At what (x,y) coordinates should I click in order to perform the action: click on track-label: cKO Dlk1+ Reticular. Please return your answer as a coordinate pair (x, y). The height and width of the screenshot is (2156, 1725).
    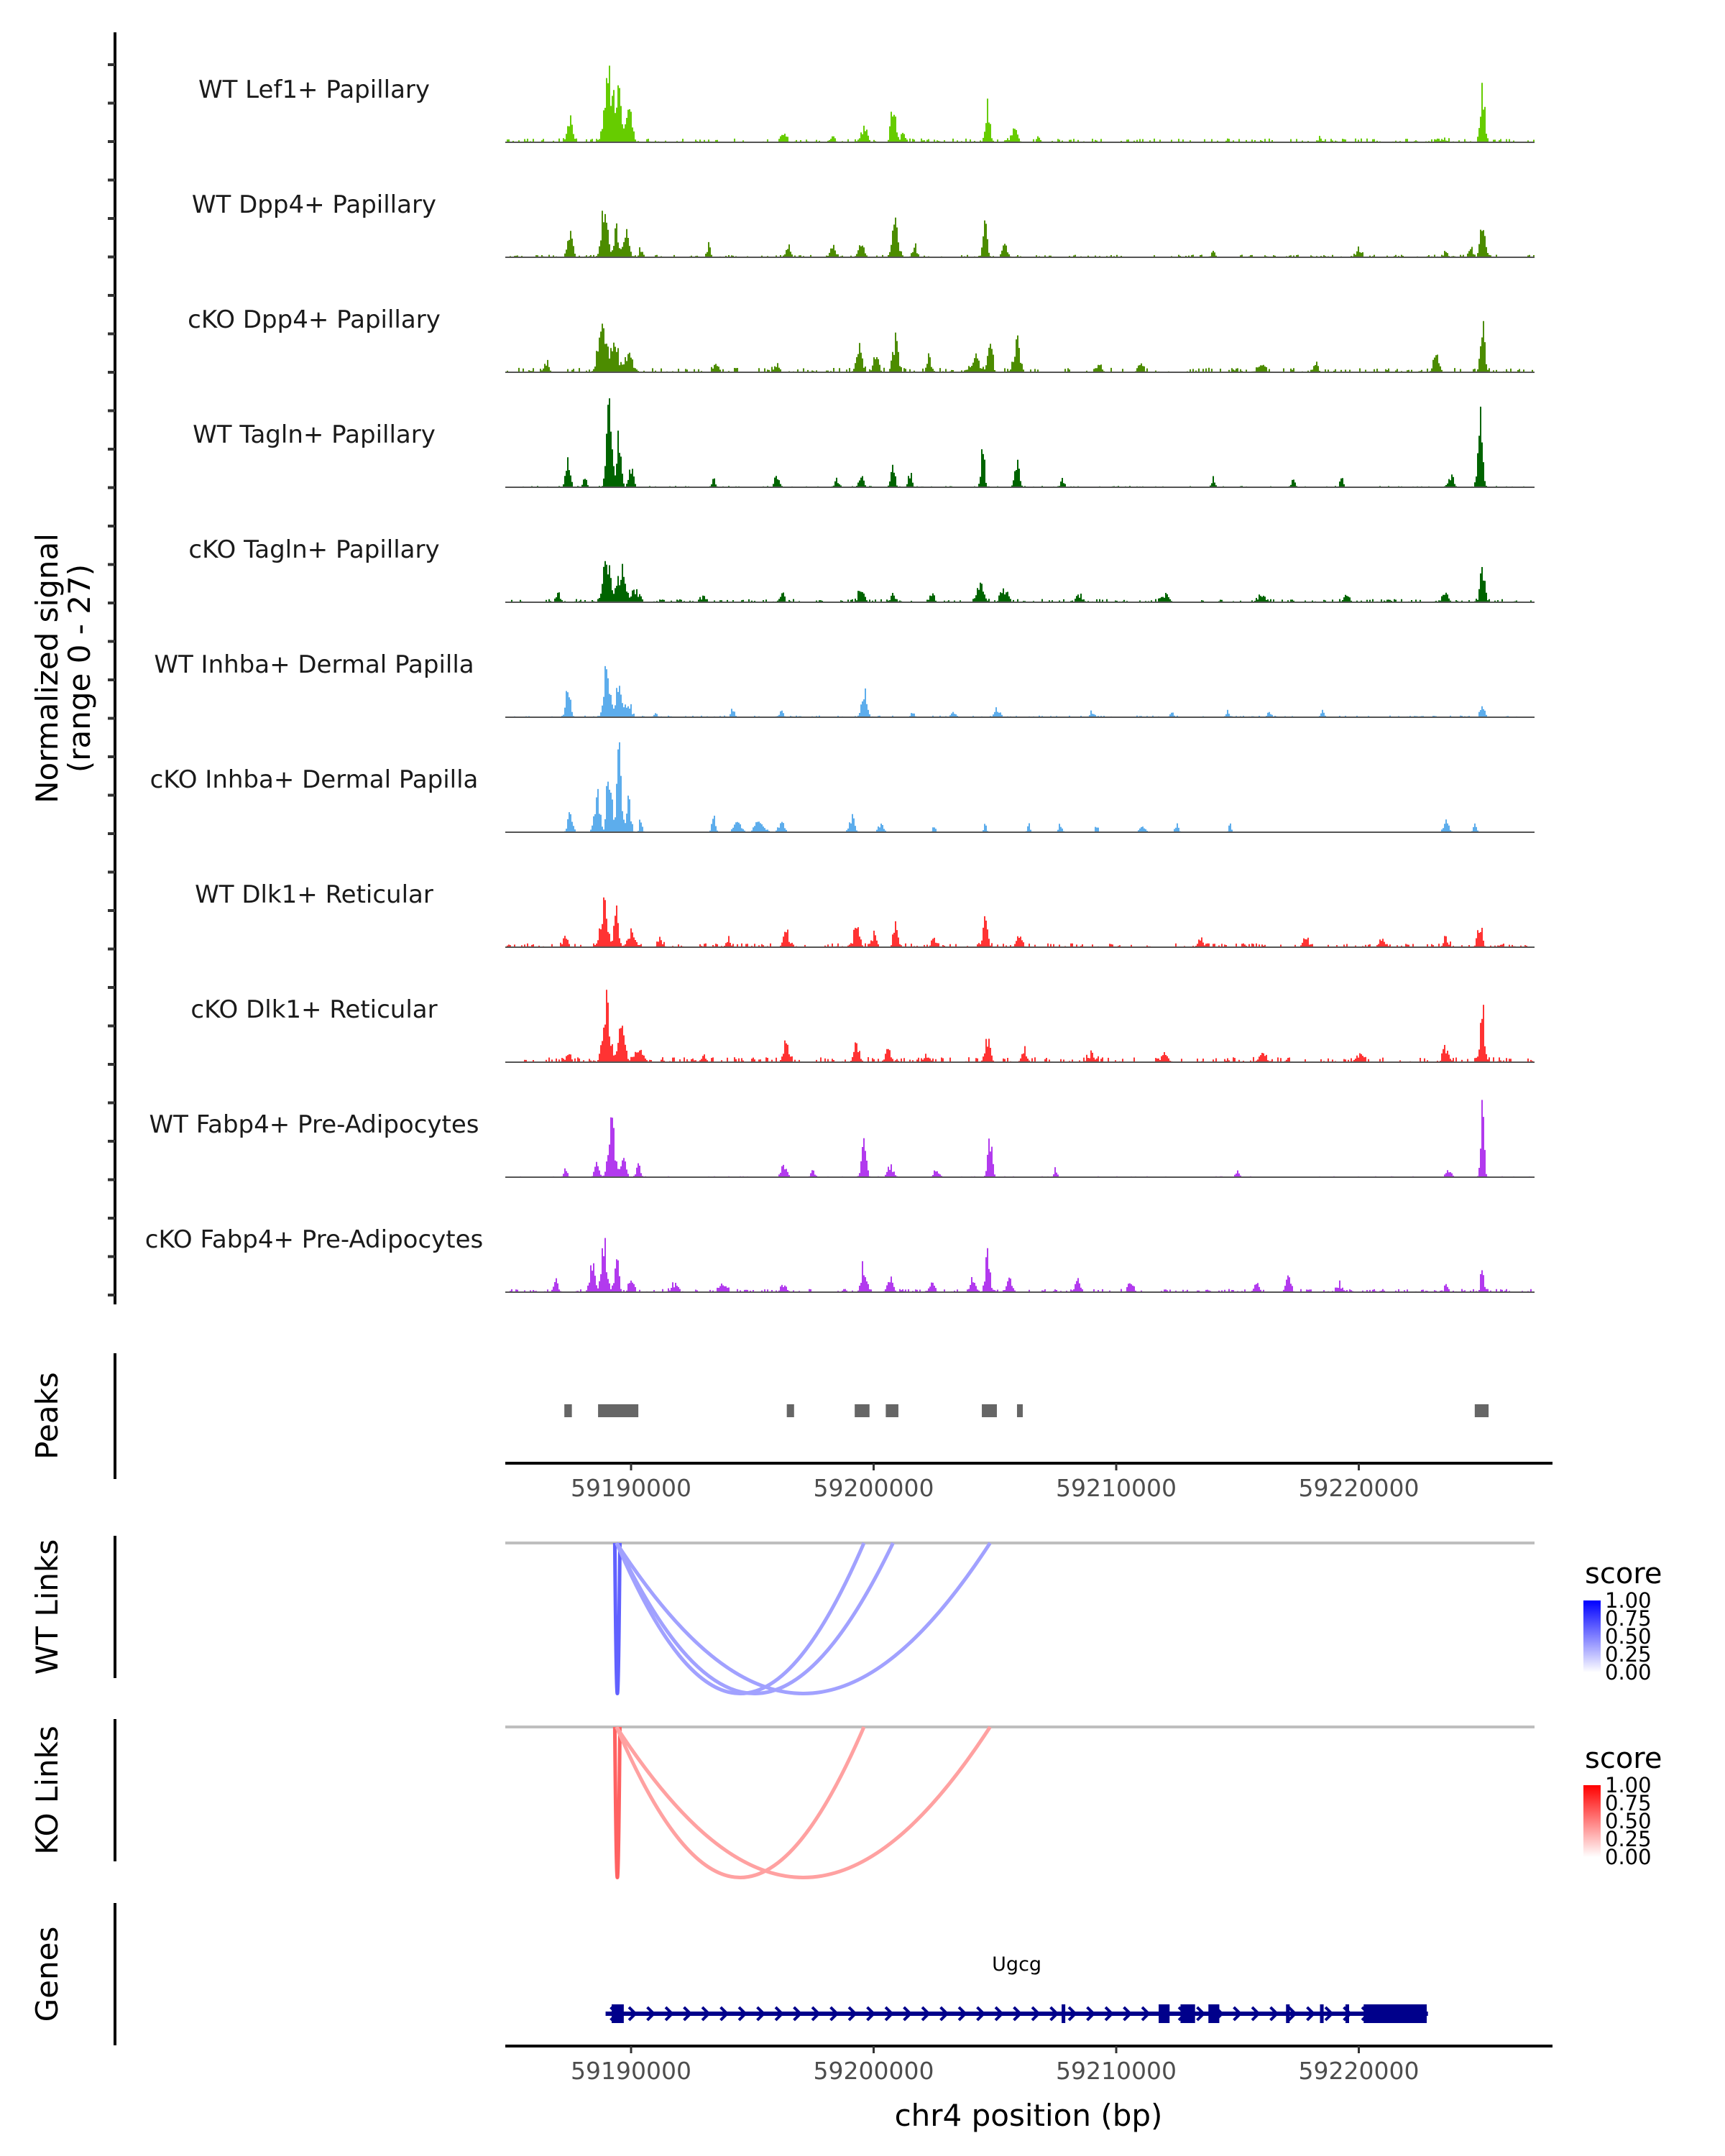
    Looking at the image, I should click on (313, 1010).